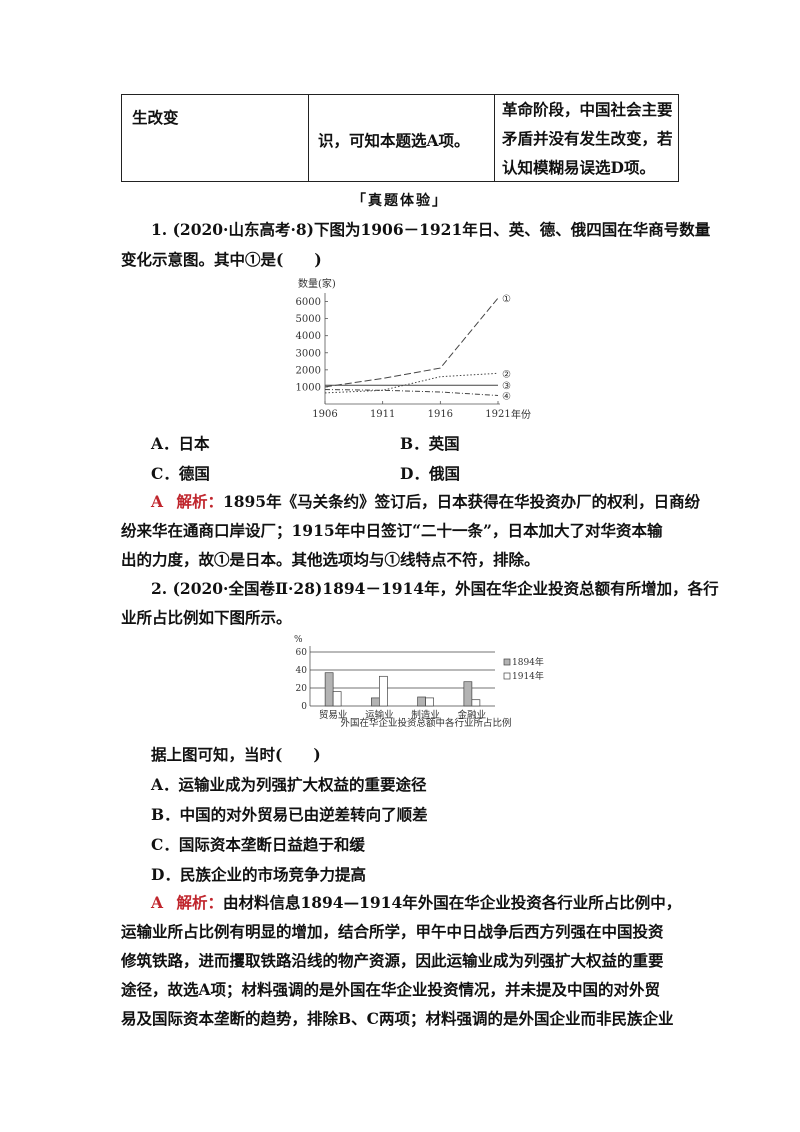 The image size is (800, 1132). Describe the element at coordinates (506, 396) in the screenshot. I see `chart1-series-4-label: ④` at that location.